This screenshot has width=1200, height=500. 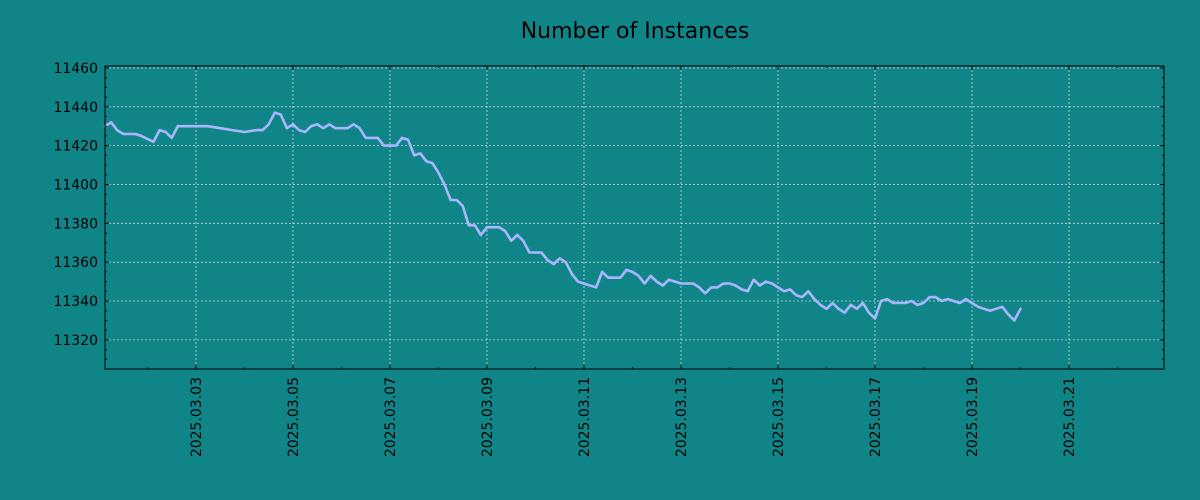 I want to click on y-tick-label: 11400, so click(x=75, y=185).